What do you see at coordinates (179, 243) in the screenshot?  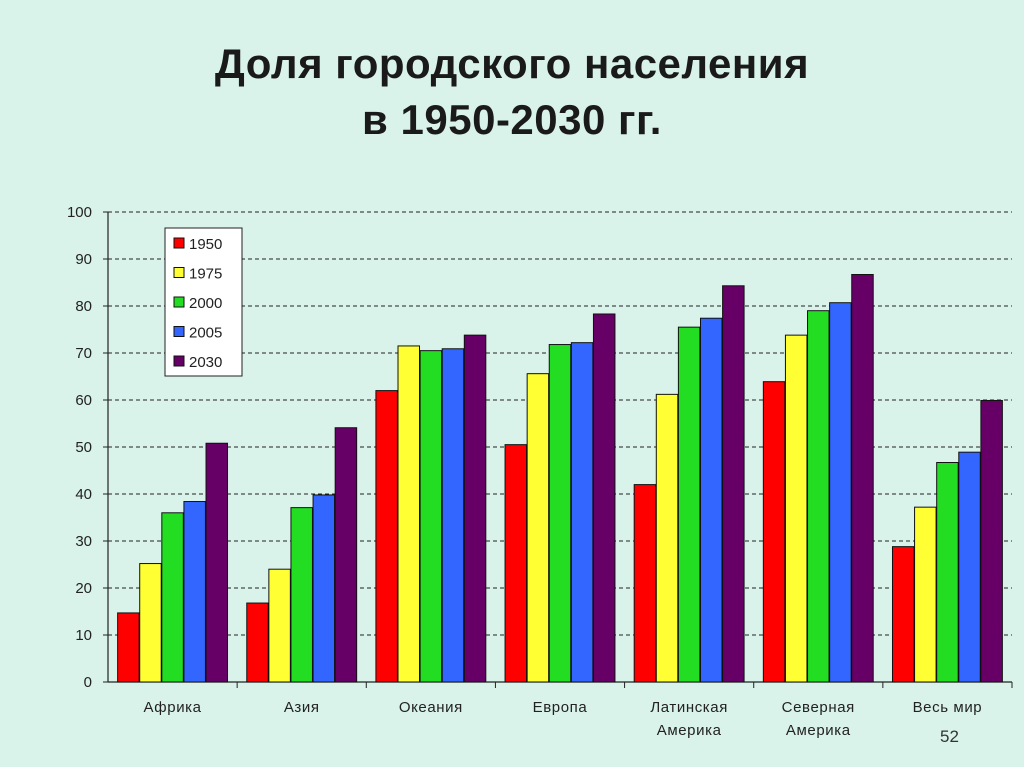 I see `legend-swatch-1950` at bounding box center [179, 243].